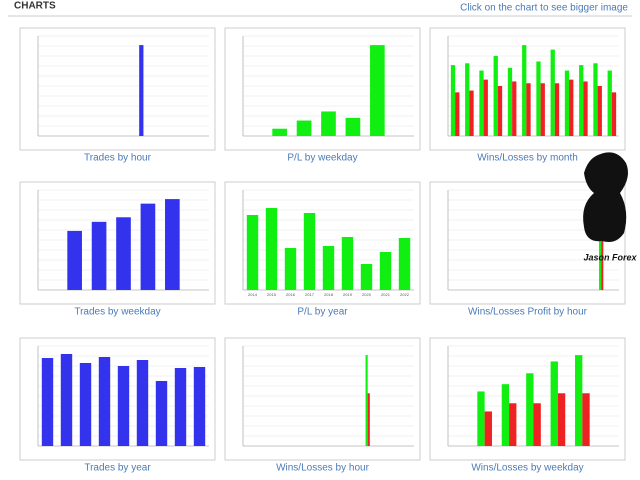 The image size is (640, 480). I want to click on chart-caption: Wins/Losses by weekday, so click(527, 468).